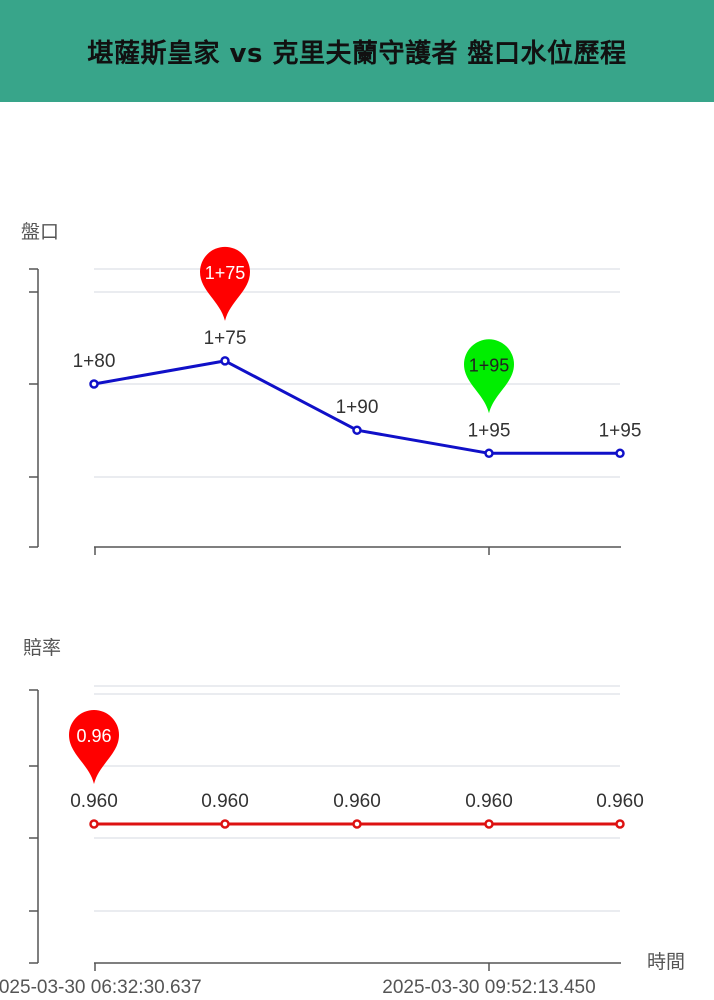 This screenshot has height=1000, width=714. What do you see at coordinates (356, 769) in the screenshot?
I see `odds-series: 0.960 0.960 0.960 0.960 0.960 0.96` at bounding box center [356, 769].